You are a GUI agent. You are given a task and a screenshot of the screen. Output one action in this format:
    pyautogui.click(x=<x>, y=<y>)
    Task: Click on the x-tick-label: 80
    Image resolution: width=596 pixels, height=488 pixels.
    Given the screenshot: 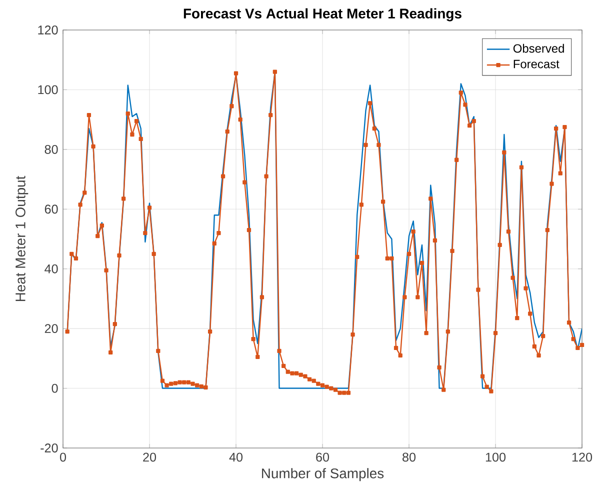 What is the action you would take?
    pyautogui.click(x=409, y=457)
    